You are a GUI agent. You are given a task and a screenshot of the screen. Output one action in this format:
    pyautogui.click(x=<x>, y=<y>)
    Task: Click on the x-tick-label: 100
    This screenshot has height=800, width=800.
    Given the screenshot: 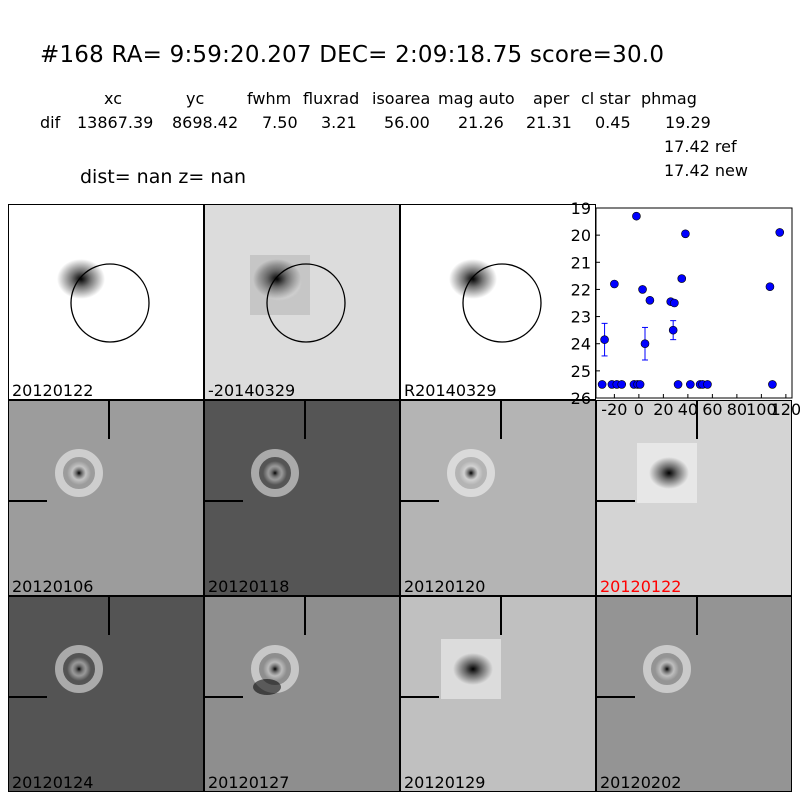 What is the action you would take?
    pyautogui.click(x=761, y=408)
    